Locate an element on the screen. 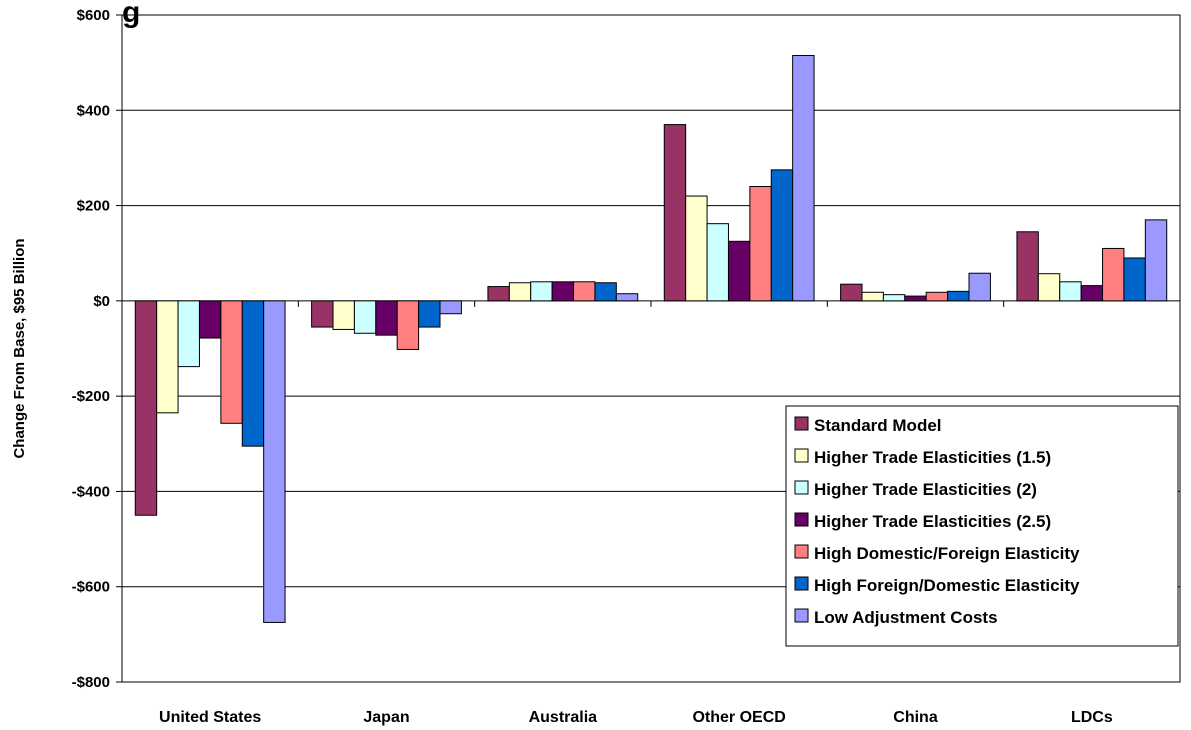 This screenshot has width=1191, height=730. y-tick-label: $600 is located at coordinates (93, 15).